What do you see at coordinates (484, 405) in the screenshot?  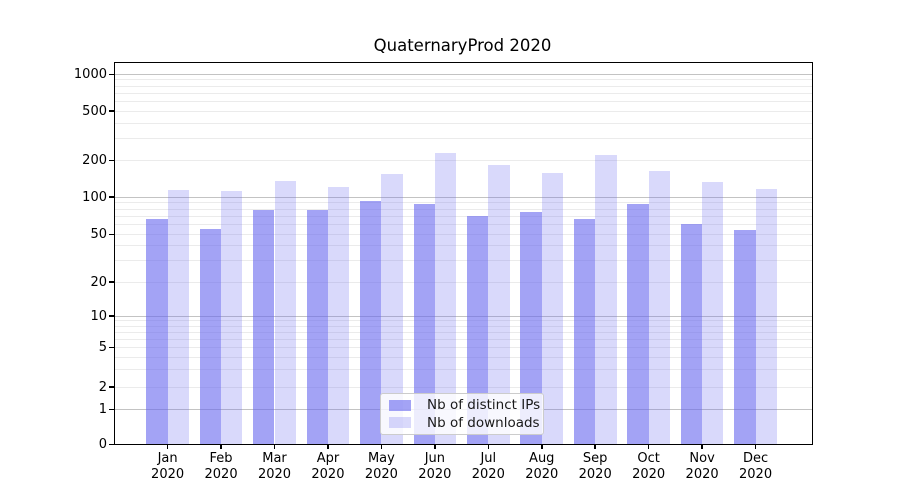 I see `legend-label-distinct-ips: Nb of distinct IPs` at bounding box center [484, 405].